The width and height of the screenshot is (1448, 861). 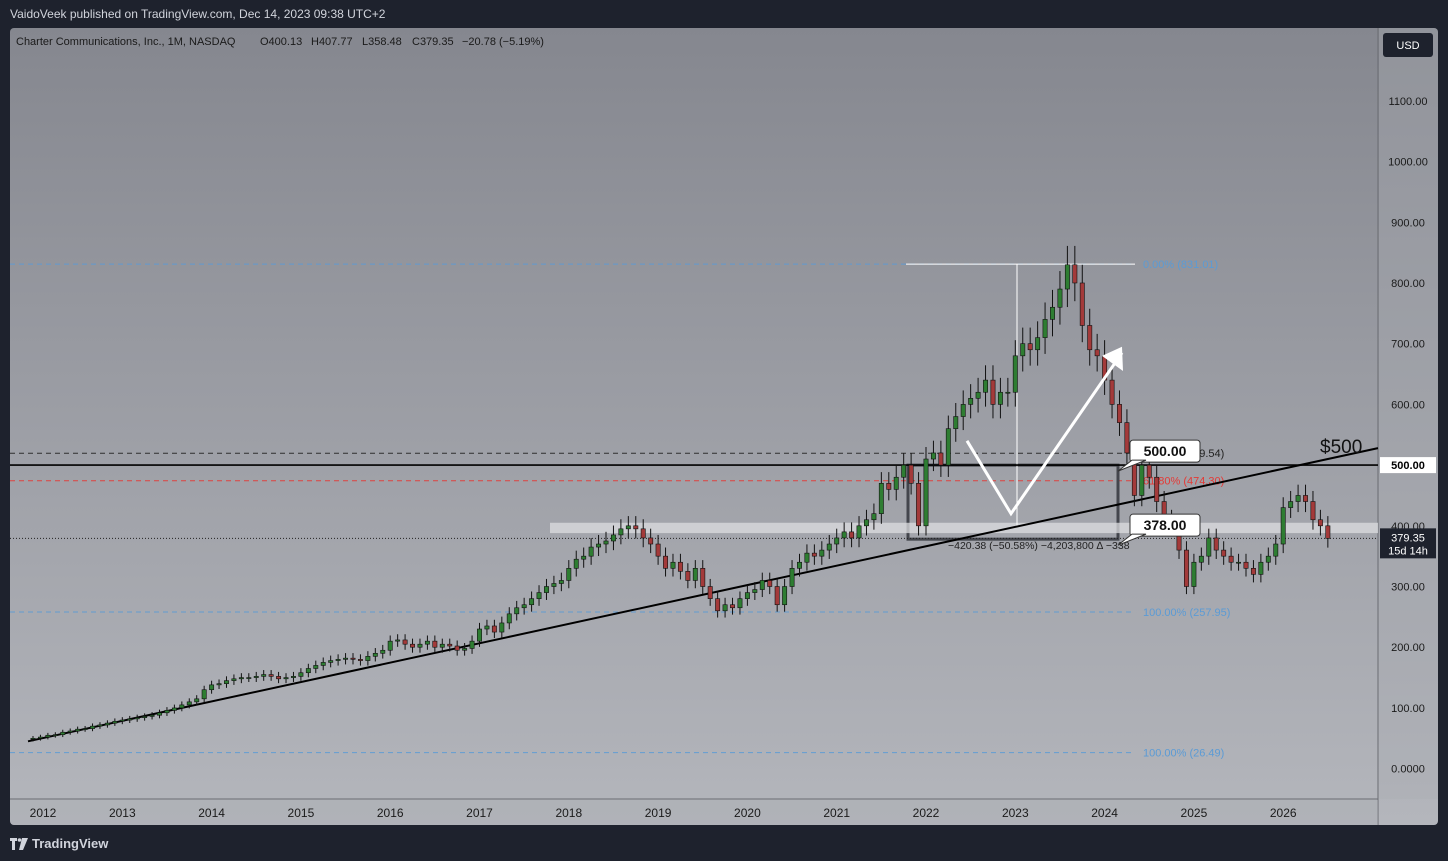 I want to click on currency-label: USD, so click(x=1407, y=46).